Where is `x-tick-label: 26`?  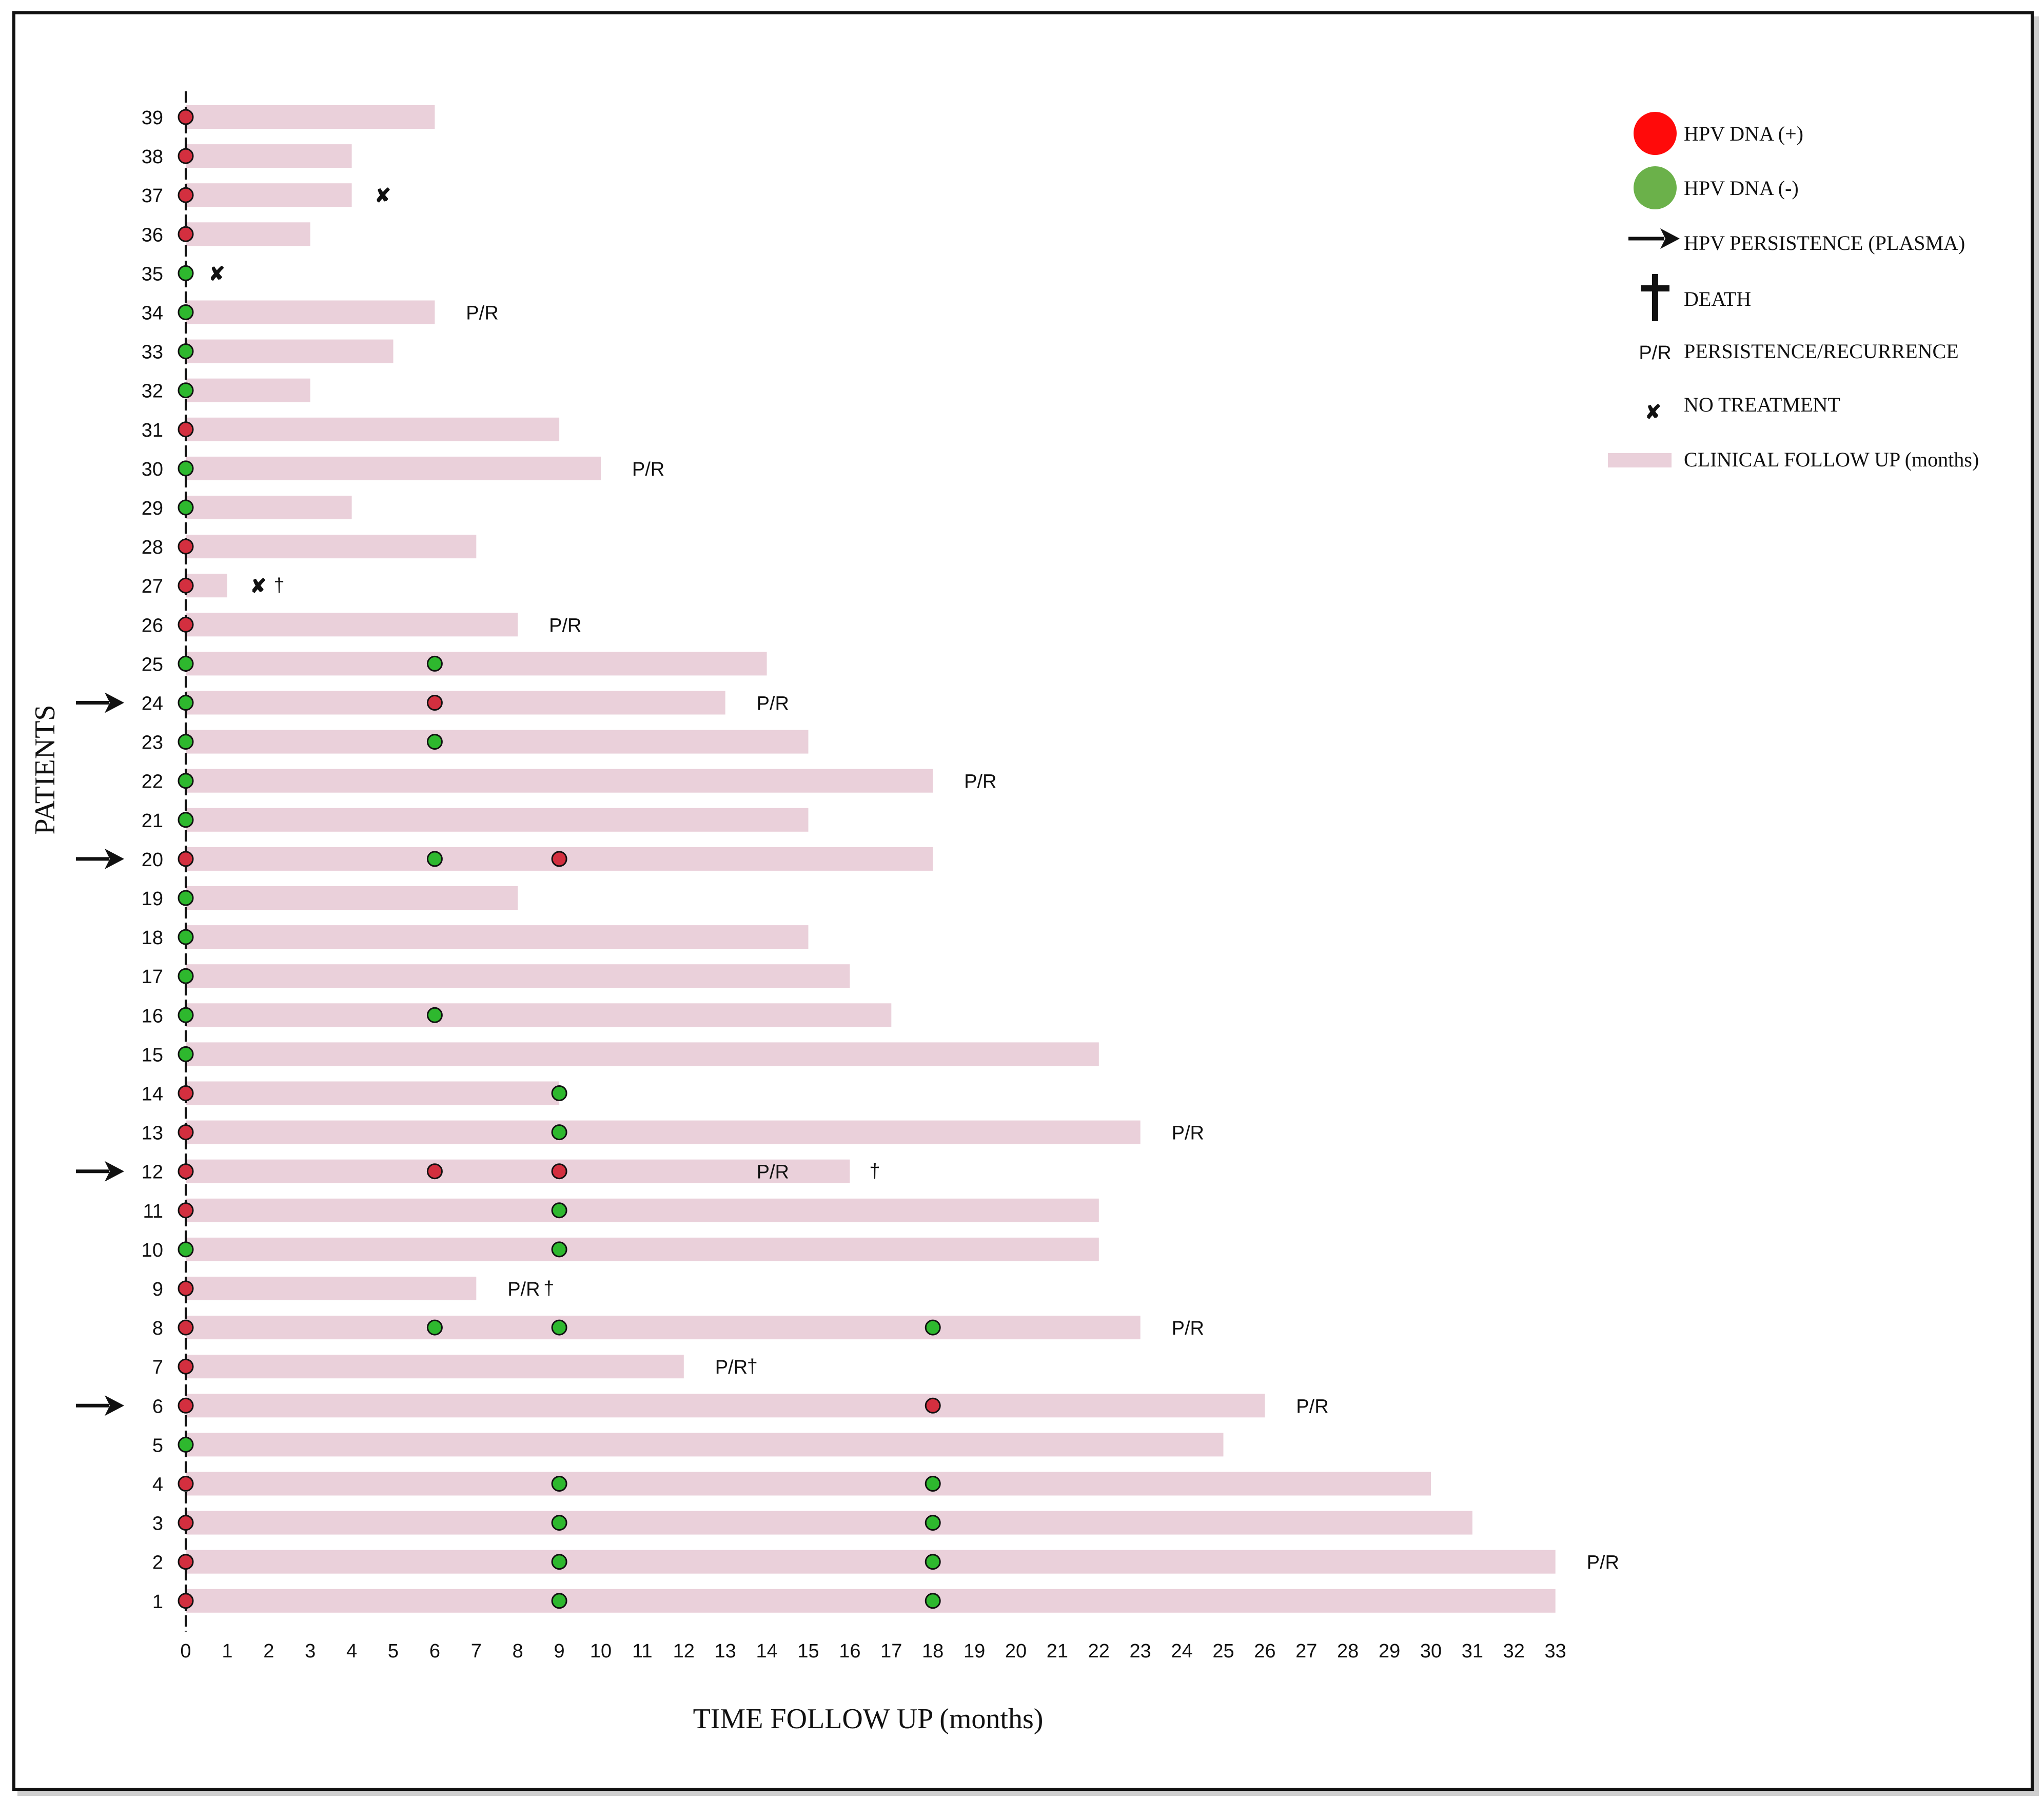
x-tick-label: 26 is located at coordinates (1264, 1651).